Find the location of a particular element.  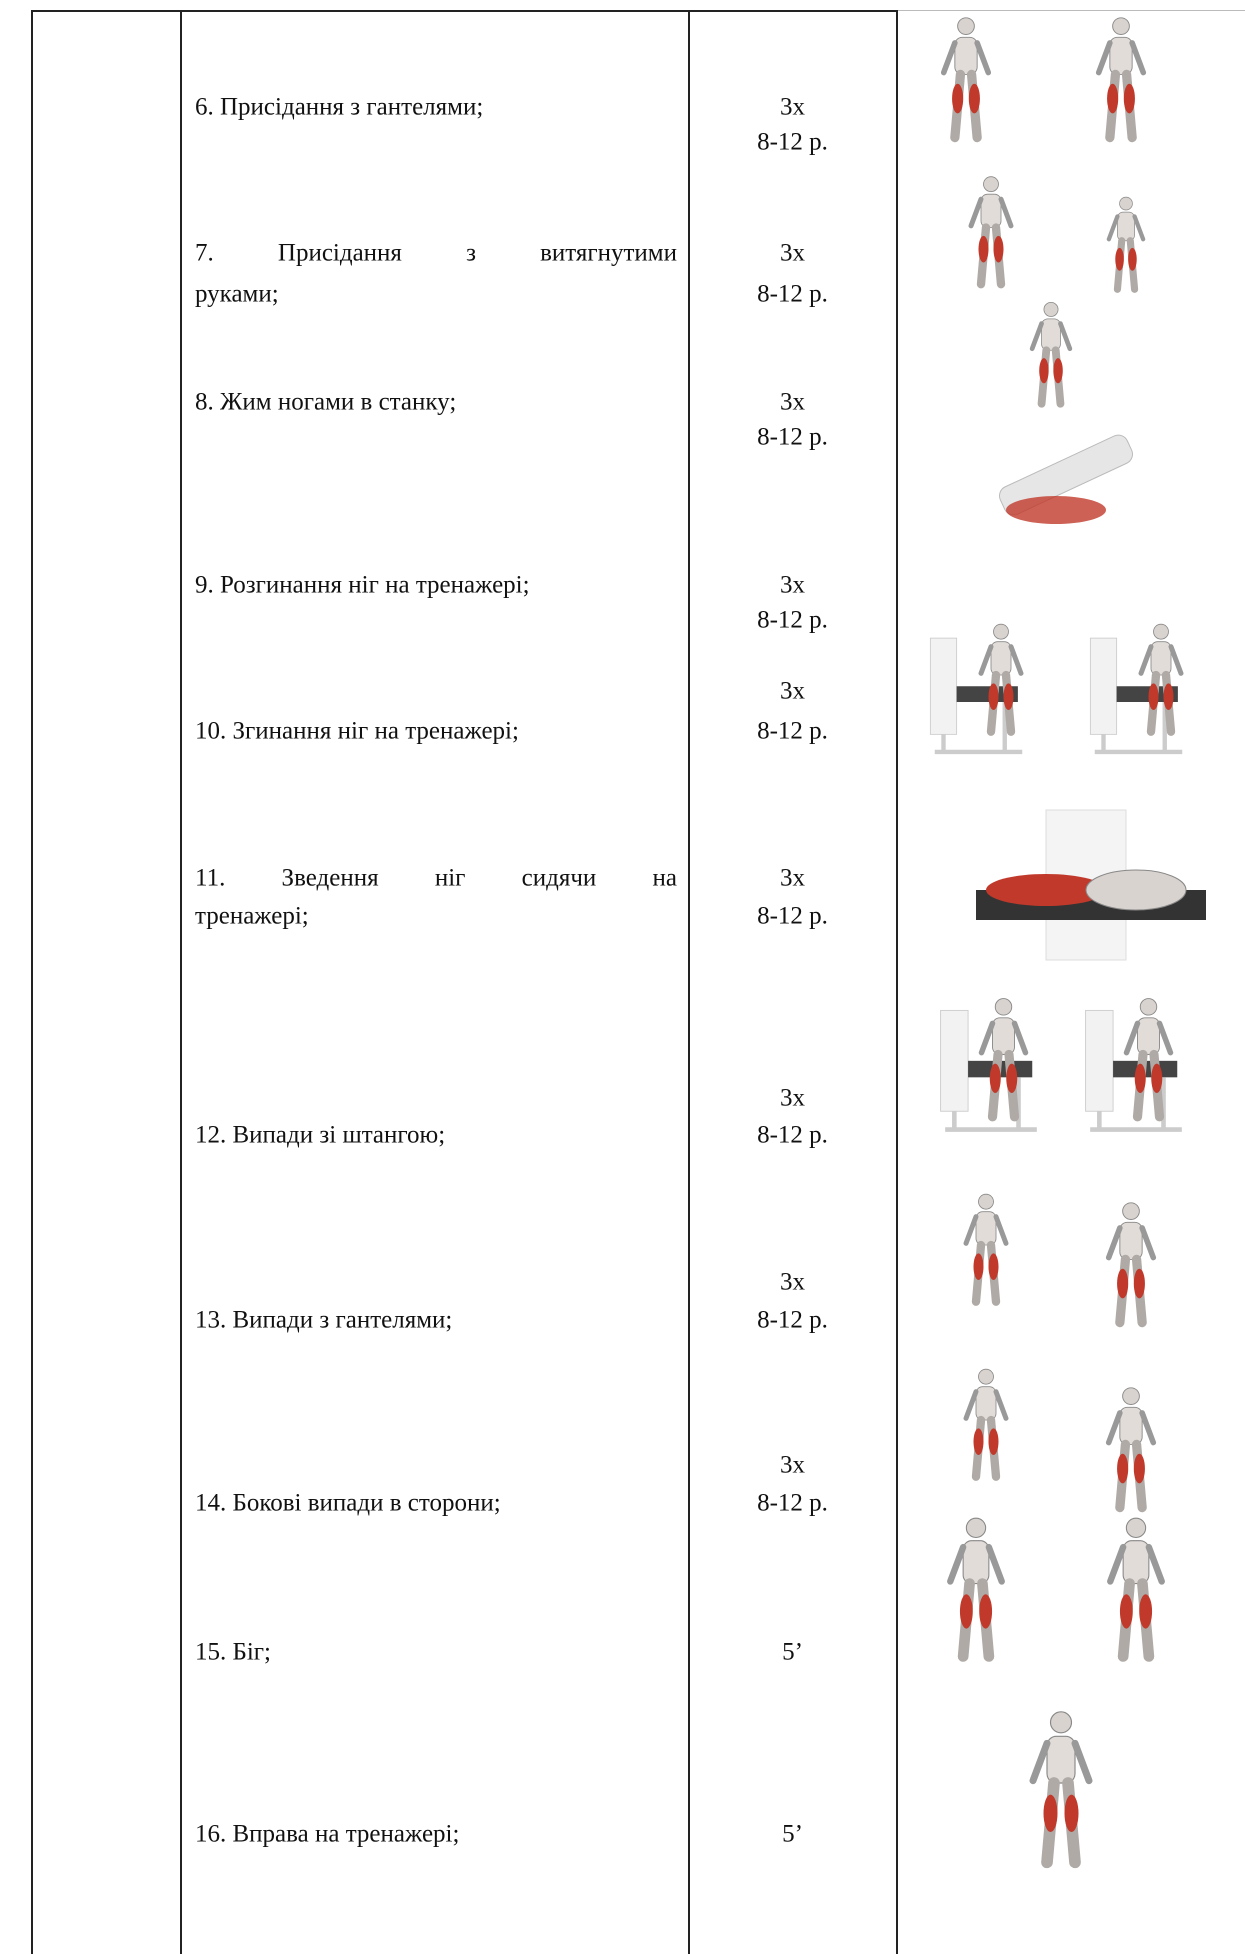

row-14-images is located at coordinates (1059, 1438).